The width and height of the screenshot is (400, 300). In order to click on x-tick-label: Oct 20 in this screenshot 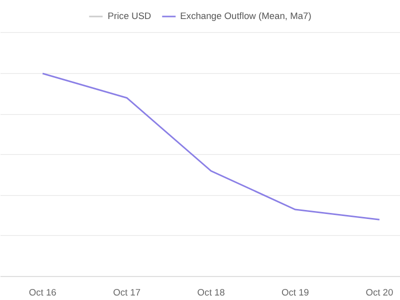, I will do `click(380, 293)`.